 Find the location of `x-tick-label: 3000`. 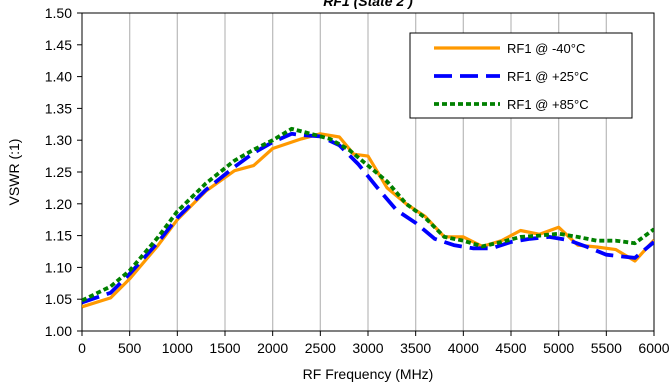

x-tick-label: 3000 is located at coordinates (367, 348).